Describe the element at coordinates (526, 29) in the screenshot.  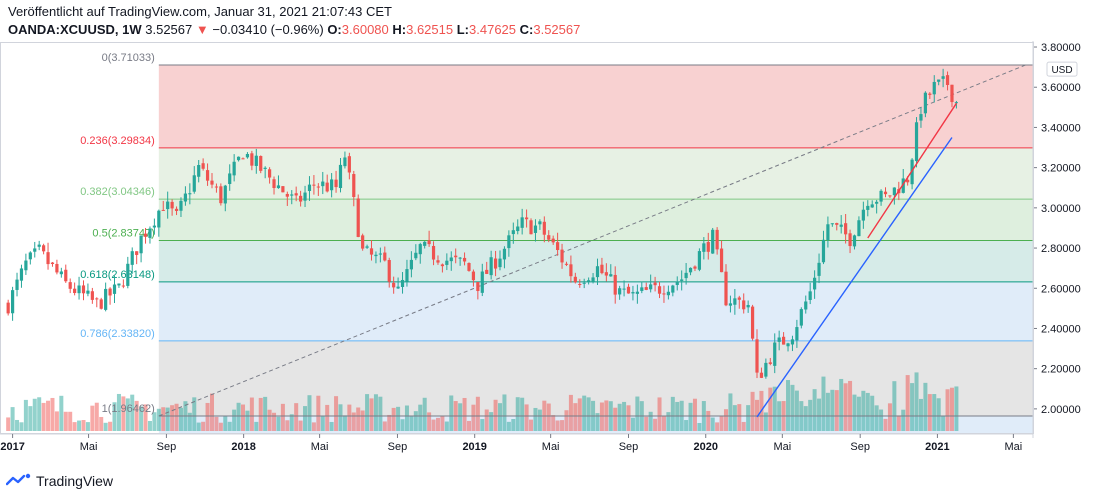
I see `close-label: C:` at that location.